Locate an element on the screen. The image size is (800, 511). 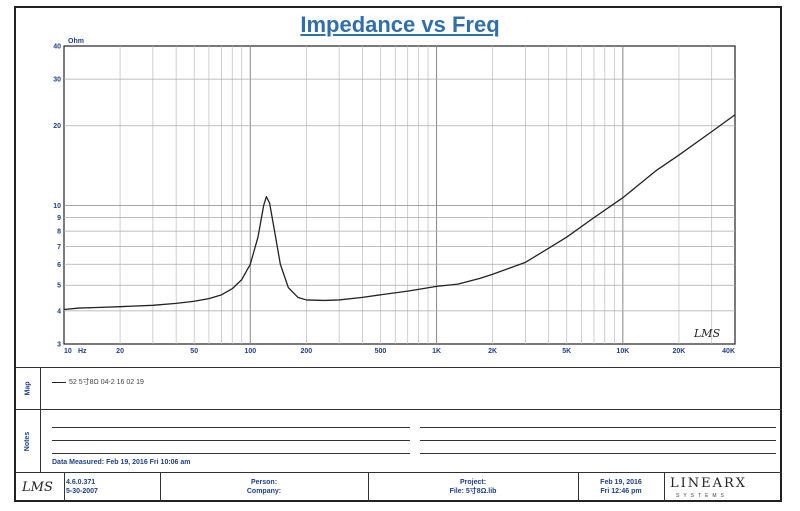
chart-title: Impedance vs Freq is located at coordinates (400, 24).